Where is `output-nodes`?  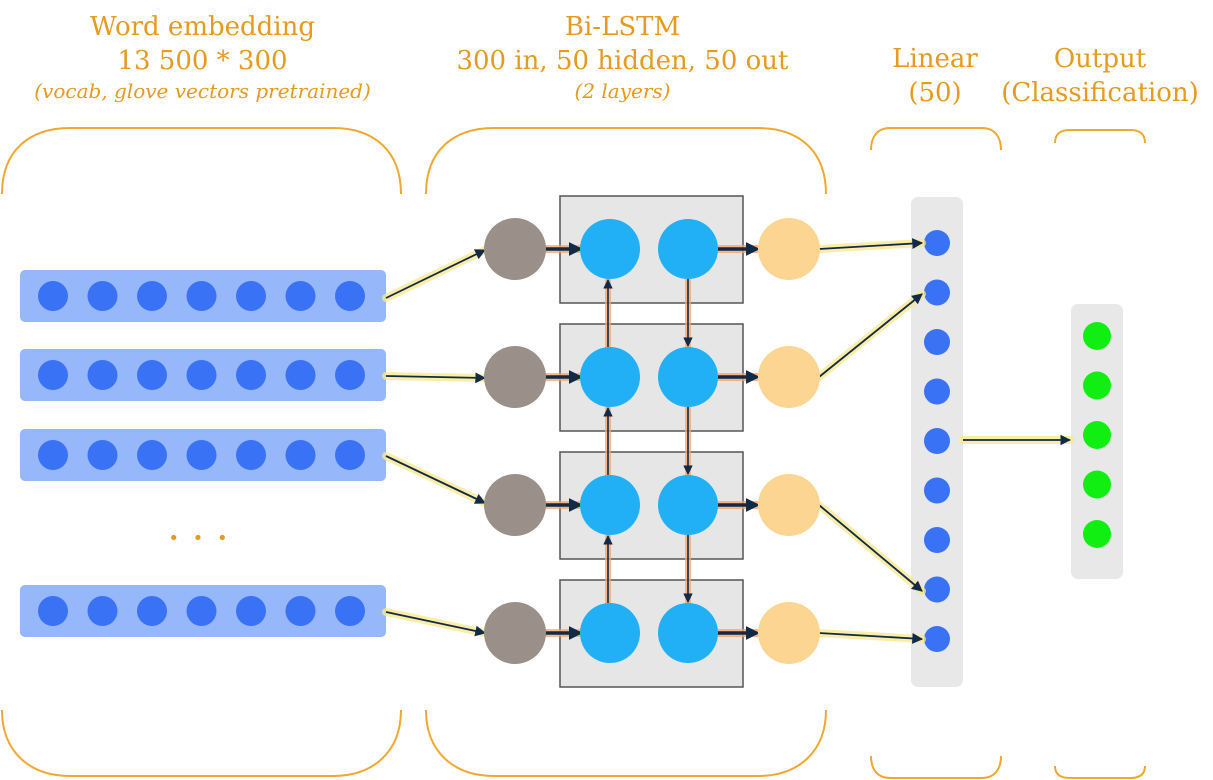 output-nodes is located at coordinates (1097, 435).